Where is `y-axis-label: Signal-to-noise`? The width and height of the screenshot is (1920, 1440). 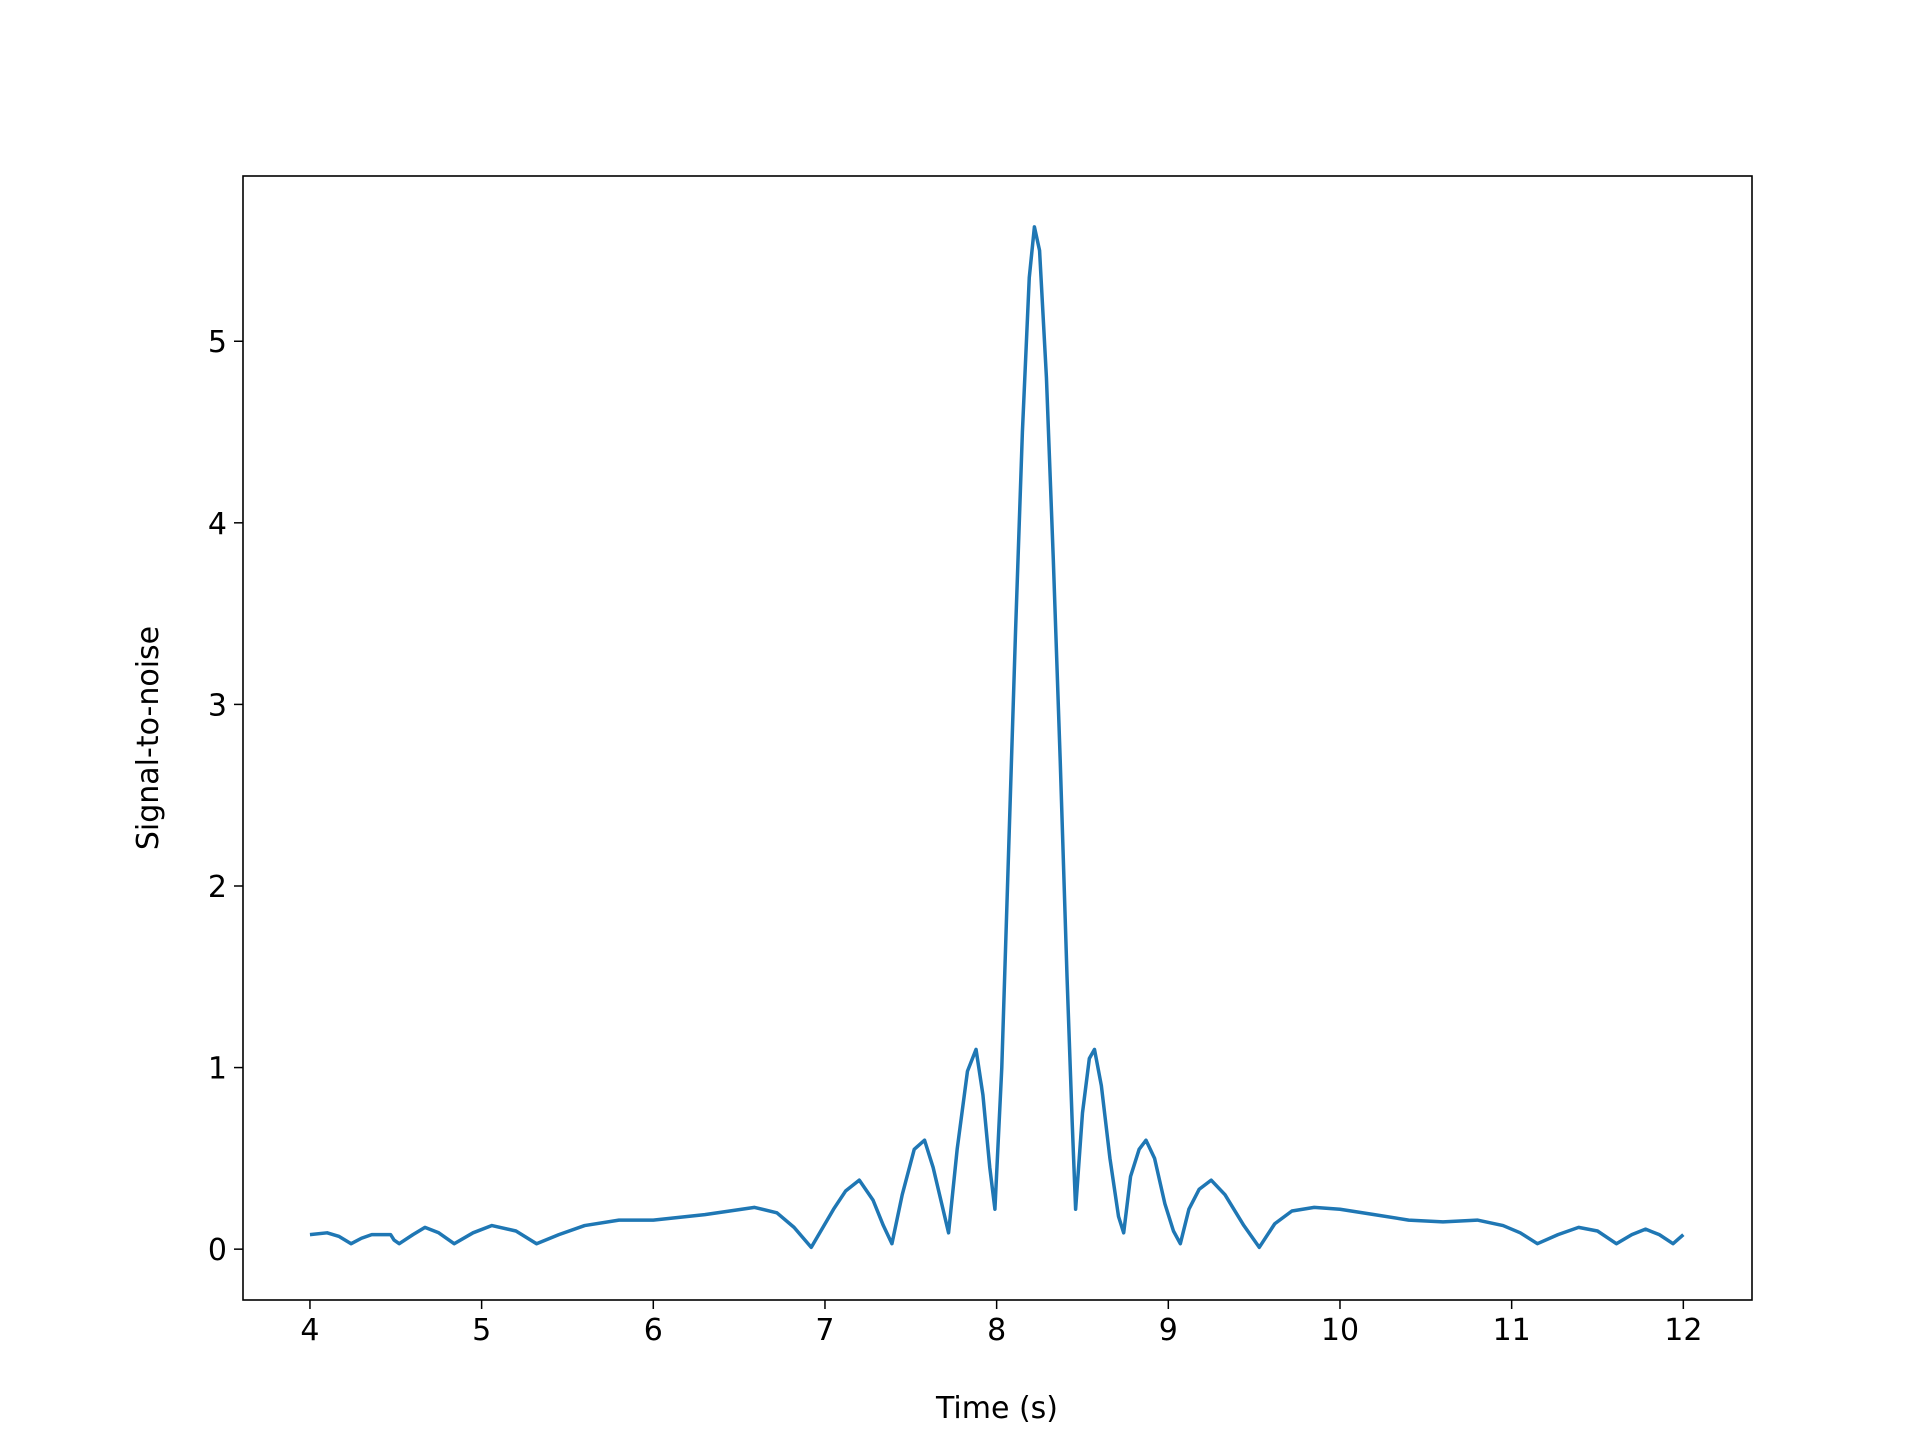 y-axis-label: Signal-to-noise is located at coordinates (148, 738).